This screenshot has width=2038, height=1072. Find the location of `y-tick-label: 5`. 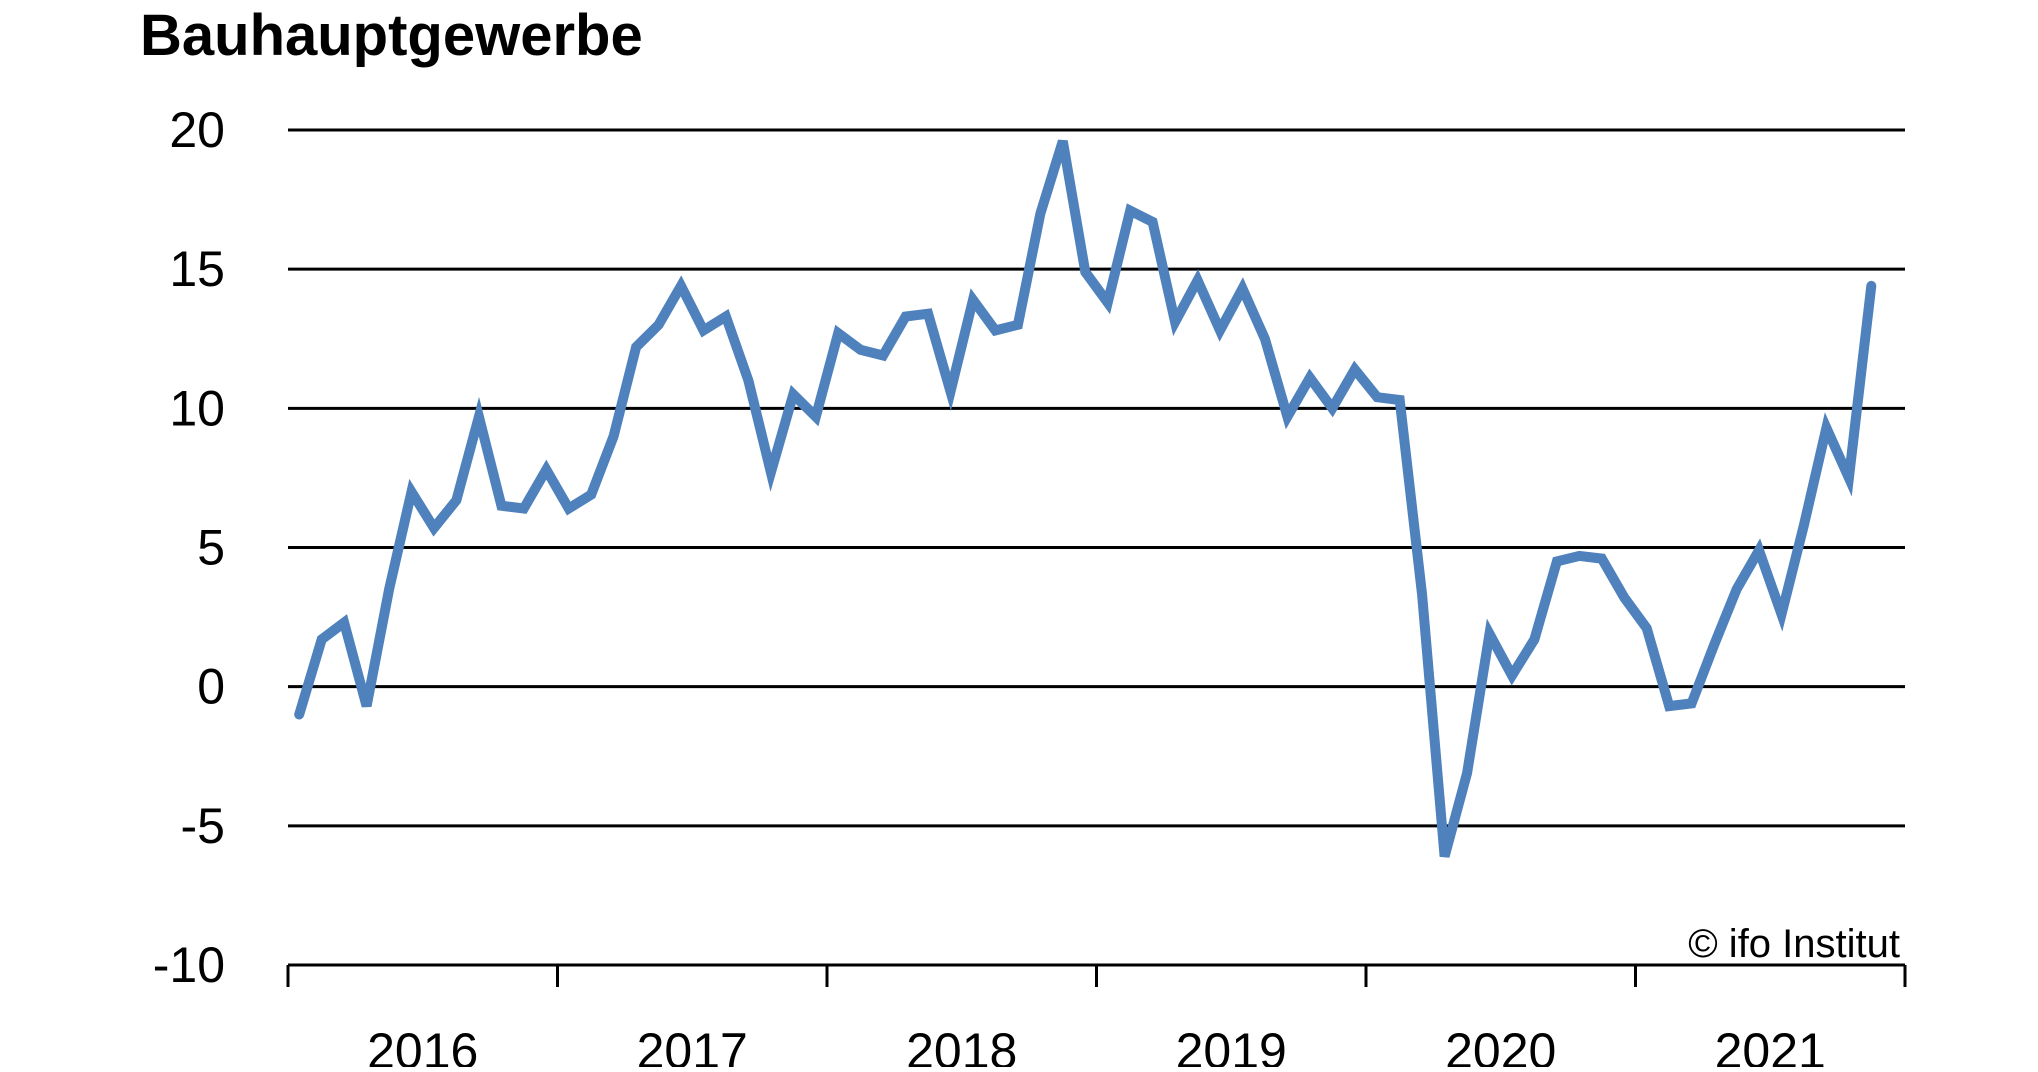

y-tick-label: 5 is located at coordinates (211, 548).